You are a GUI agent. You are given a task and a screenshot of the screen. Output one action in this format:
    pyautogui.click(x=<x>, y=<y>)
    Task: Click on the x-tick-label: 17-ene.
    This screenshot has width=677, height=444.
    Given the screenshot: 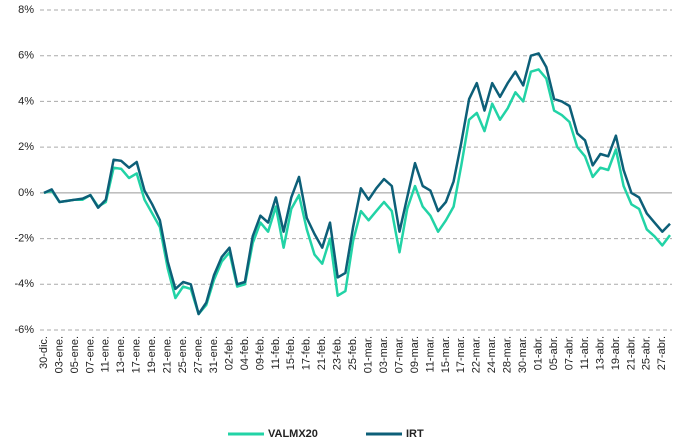 What is the action you would take?
    pyautogui.click(x=137, y=354)
    